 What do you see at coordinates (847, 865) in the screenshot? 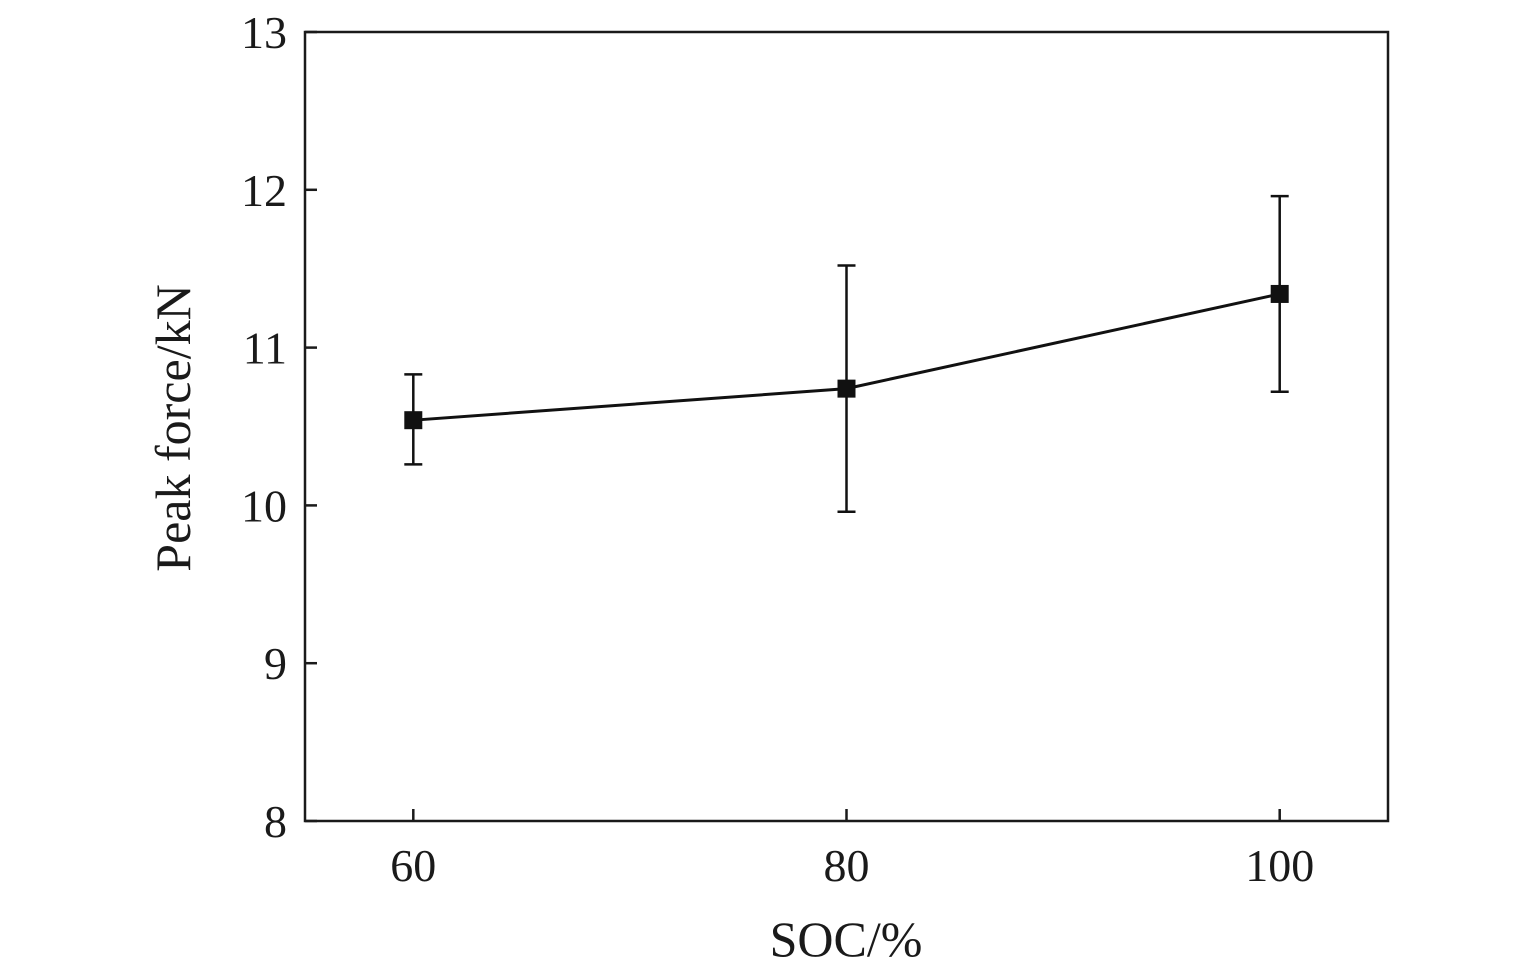
I see `x-tick-label: 80` at bounding box center [847, 865].